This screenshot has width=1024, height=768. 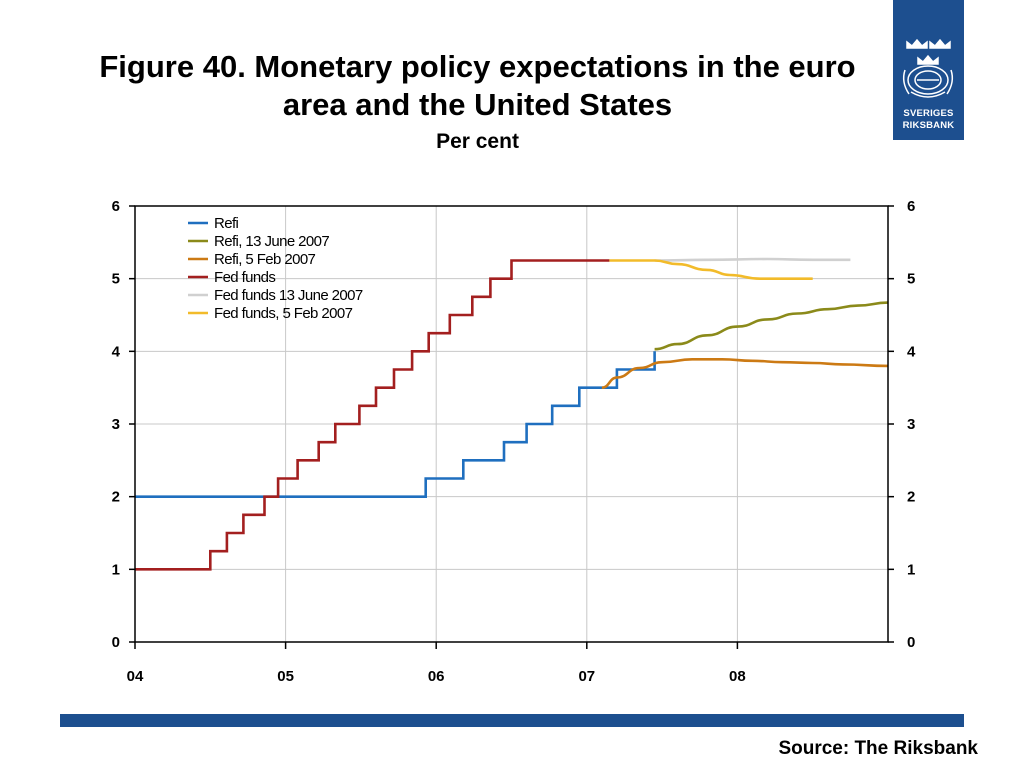 What do you see at coordinates (911, 279) in the screenshot?
I see `y-tick-label-right: 5` at bounding box center [911, 279].